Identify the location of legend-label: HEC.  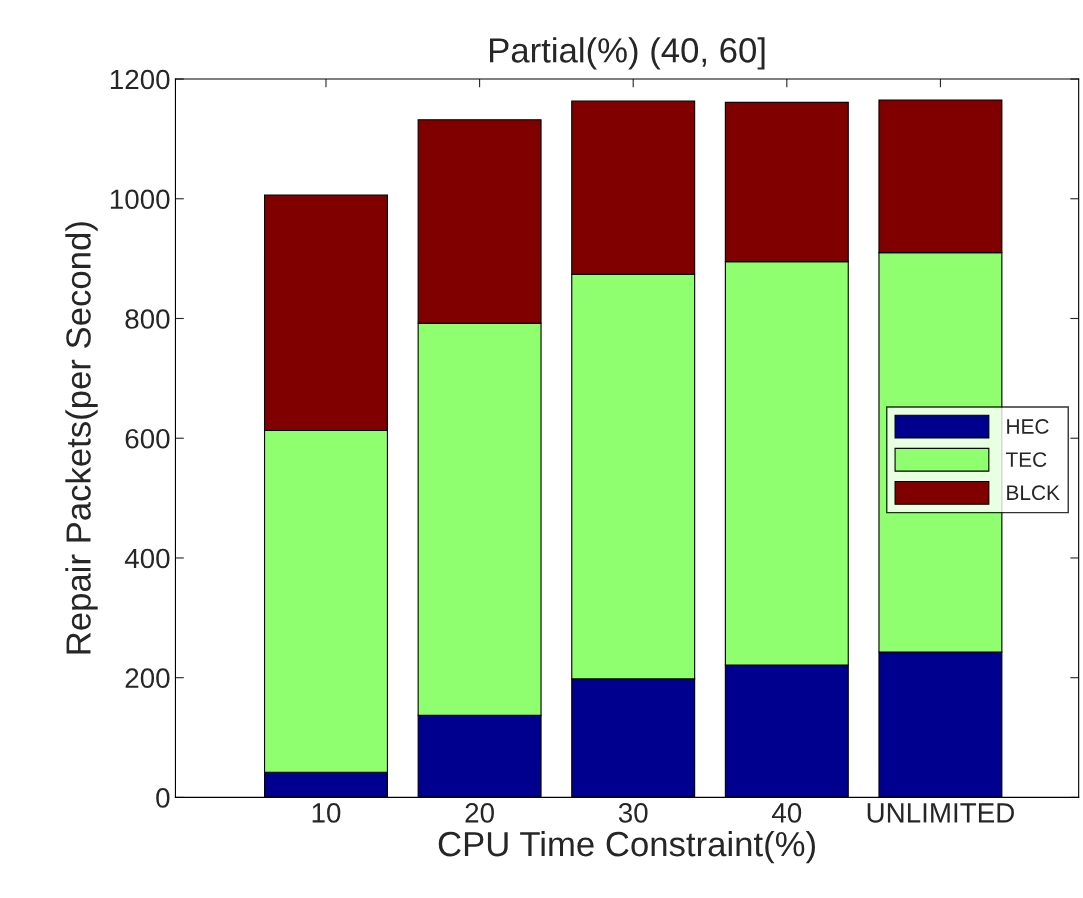
(1028, 426).